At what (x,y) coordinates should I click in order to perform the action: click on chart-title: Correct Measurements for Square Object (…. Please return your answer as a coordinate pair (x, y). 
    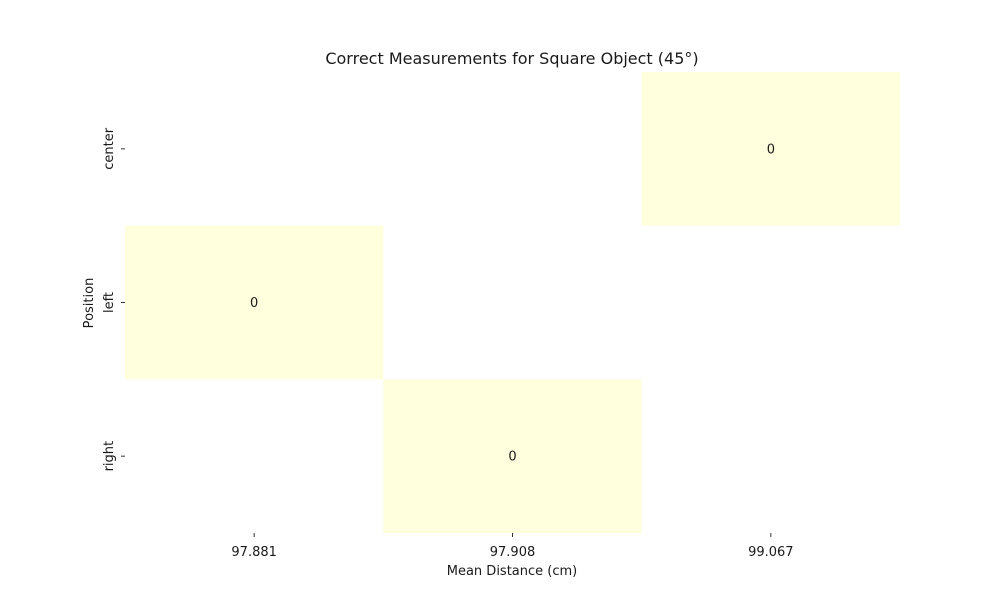
    Looking at the image, I should click on (511, 58).